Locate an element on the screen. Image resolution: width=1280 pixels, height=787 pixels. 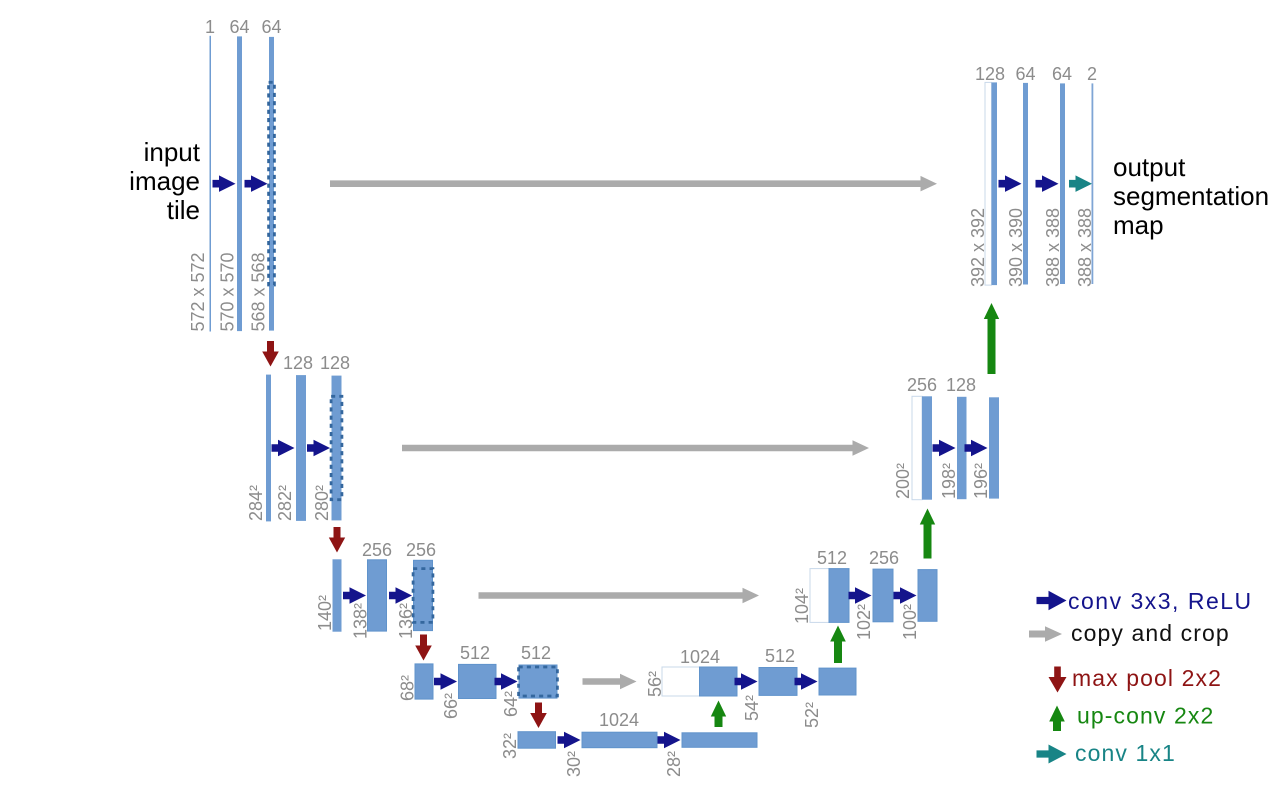
svg-text: 196² is located at coordinates (981, 481).